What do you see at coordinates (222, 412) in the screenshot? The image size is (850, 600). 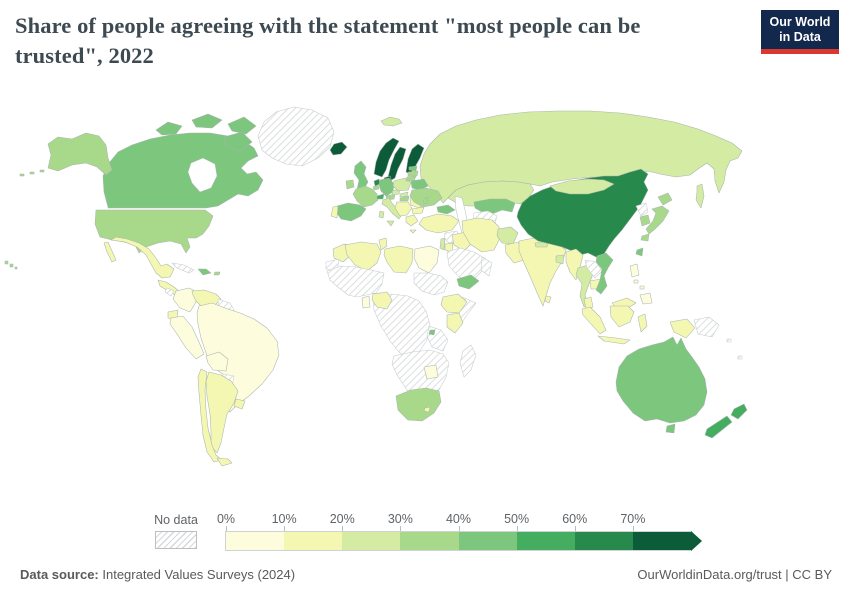 I see `region-argentina: Argentina: 10-20%` at bounding box center [222, 412].